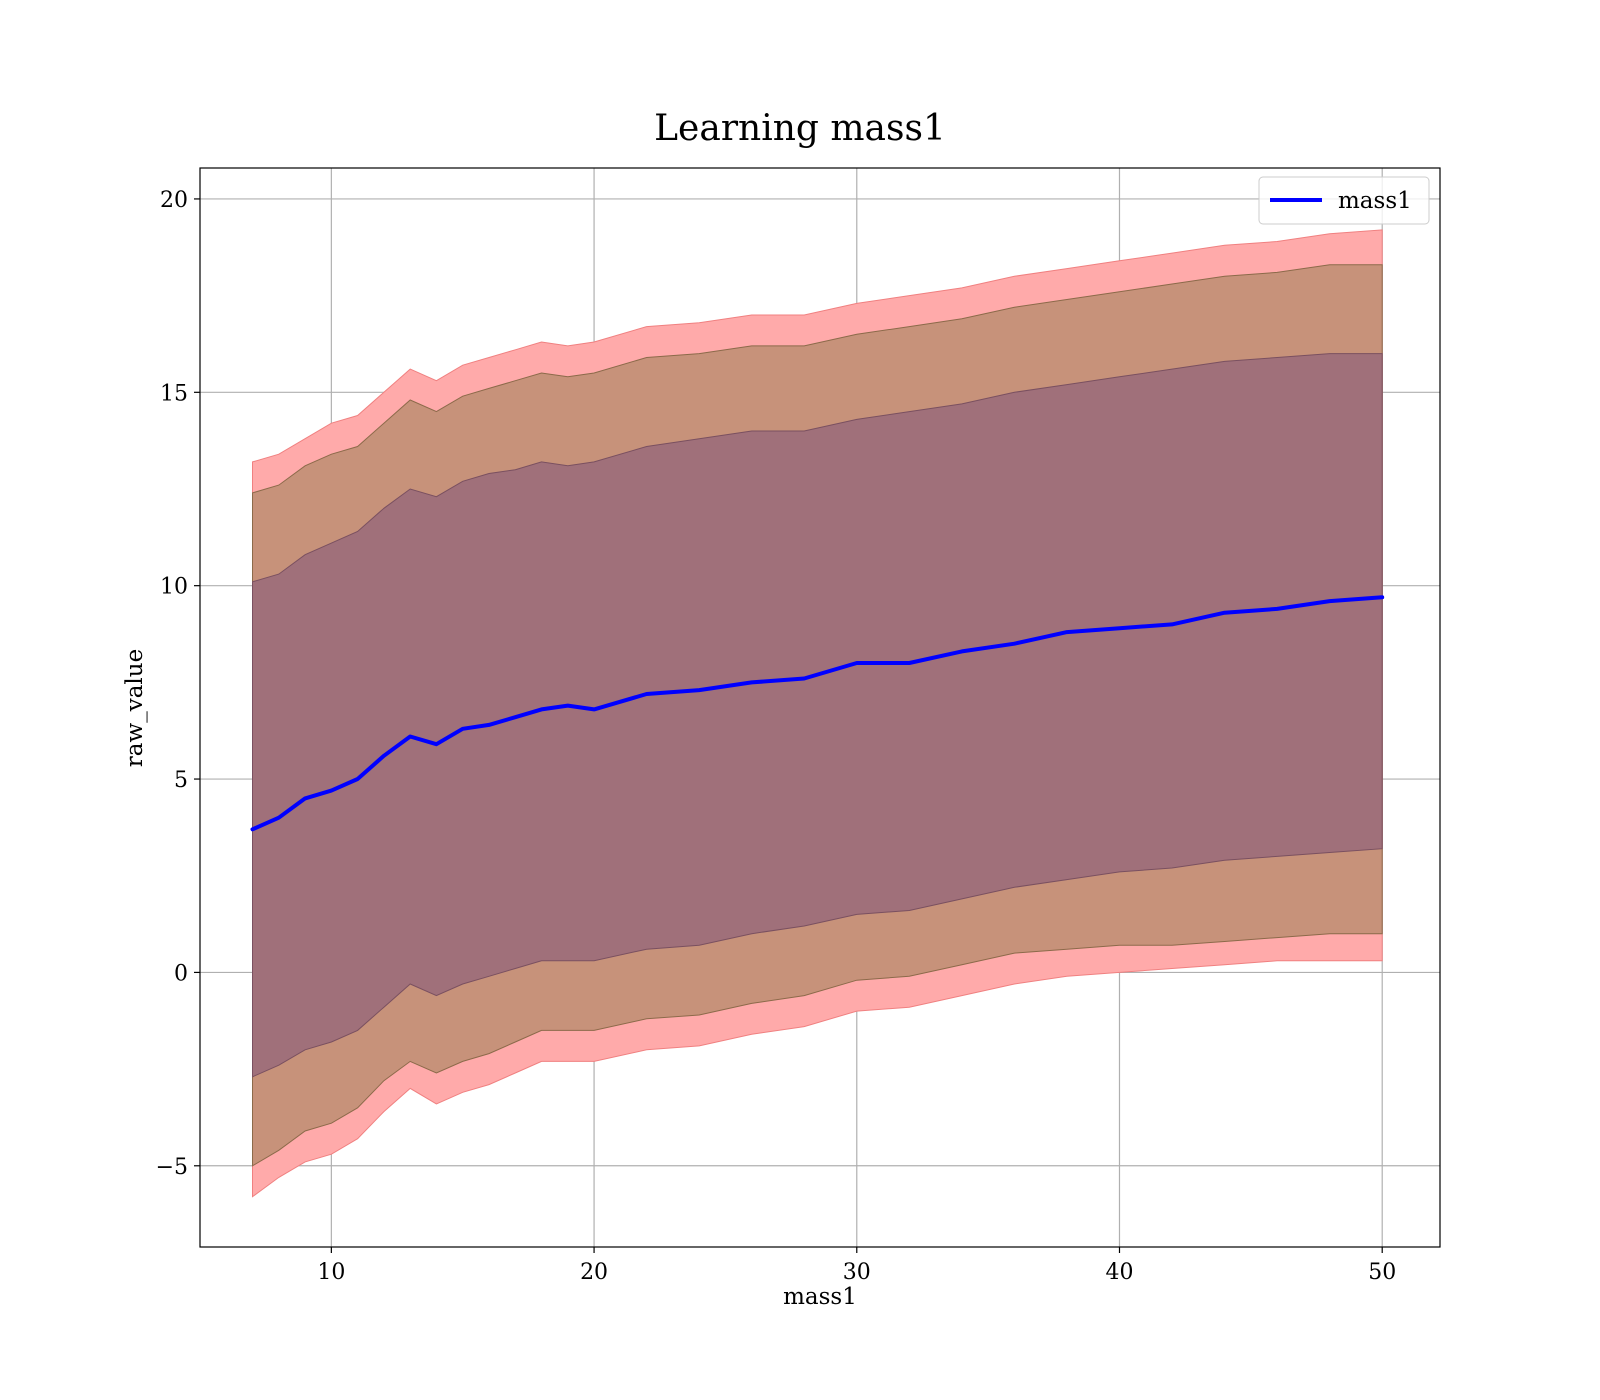 The height and width of the screenshot is (1400, 1600). I want to click on legend-label-mass1: mass1, so click(1375, 201).